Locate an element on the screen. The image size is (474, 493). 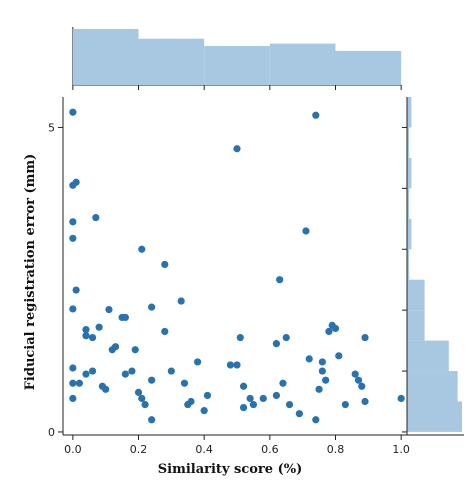
x-tick-label: 0.8 is located at coordinates (336, 449).